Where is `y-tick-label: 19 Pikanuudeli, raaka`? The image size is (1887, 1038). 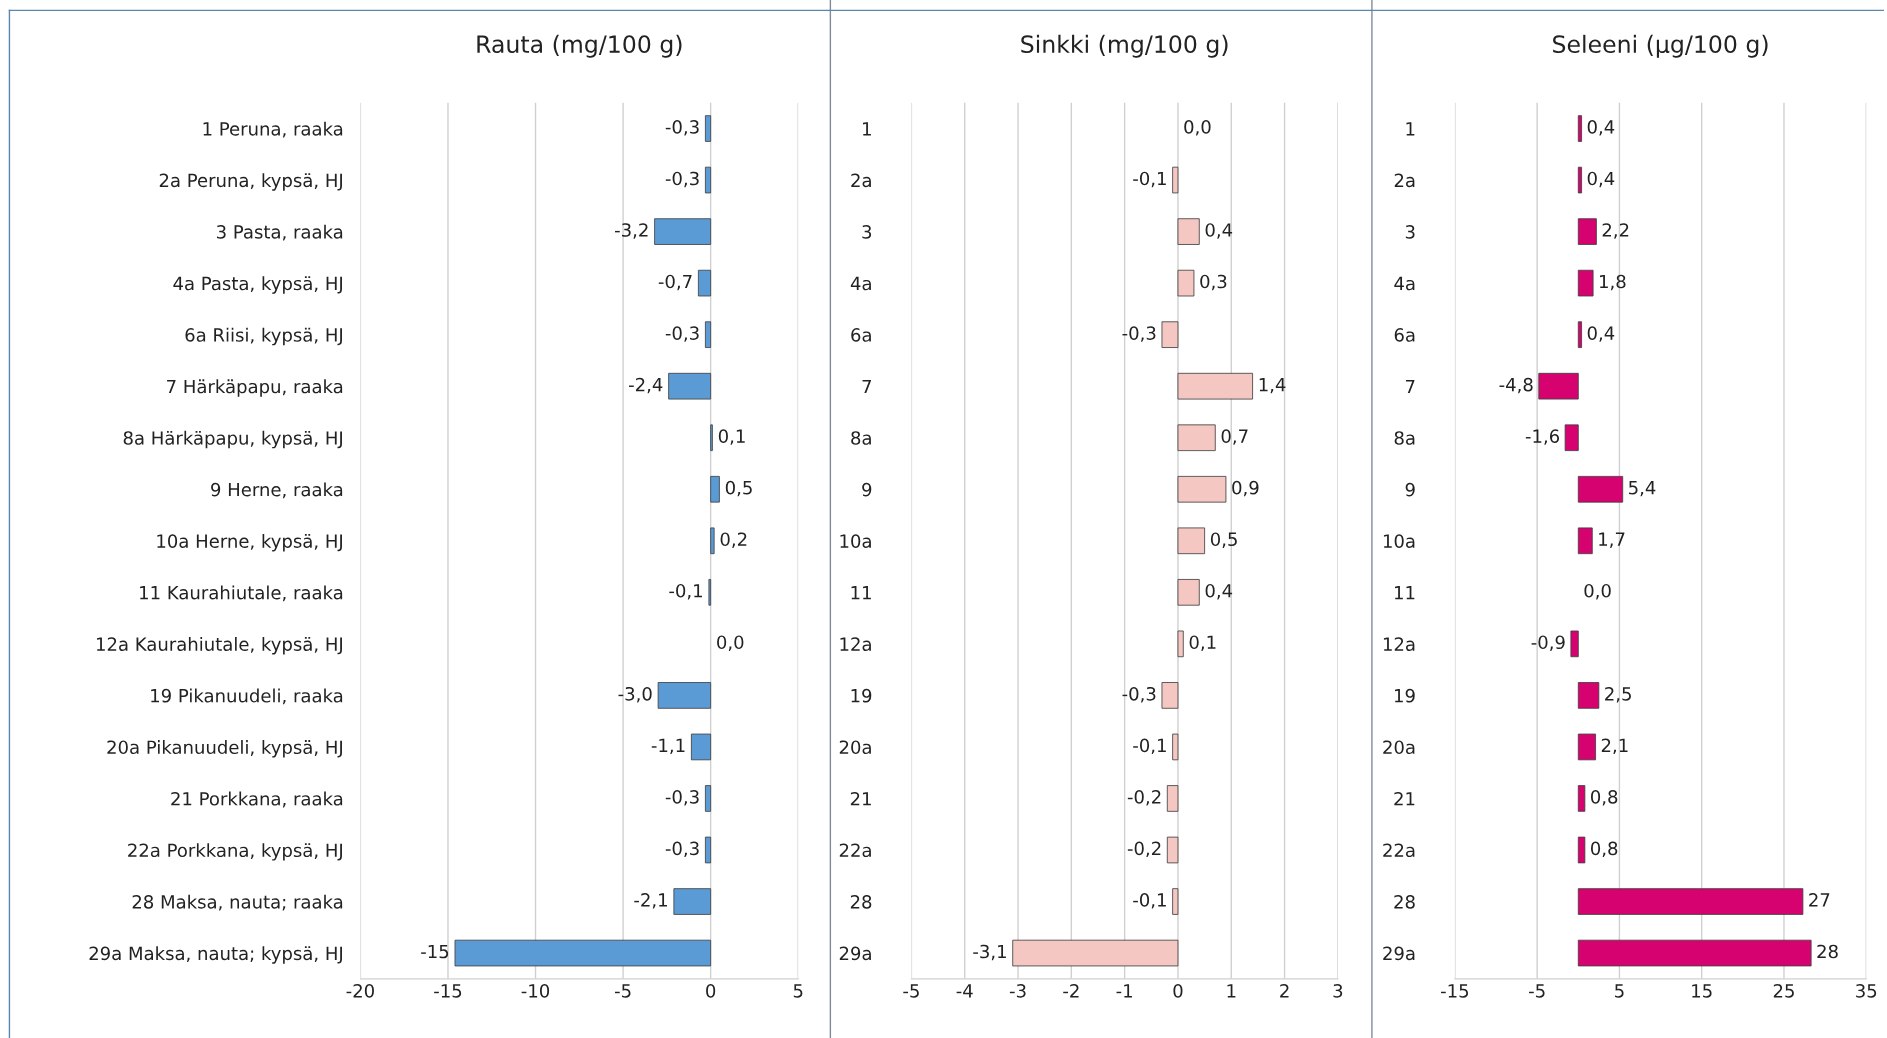
y-tick-label: 19 Pikanuudeli, raaka is located at coordinates (247, 696).